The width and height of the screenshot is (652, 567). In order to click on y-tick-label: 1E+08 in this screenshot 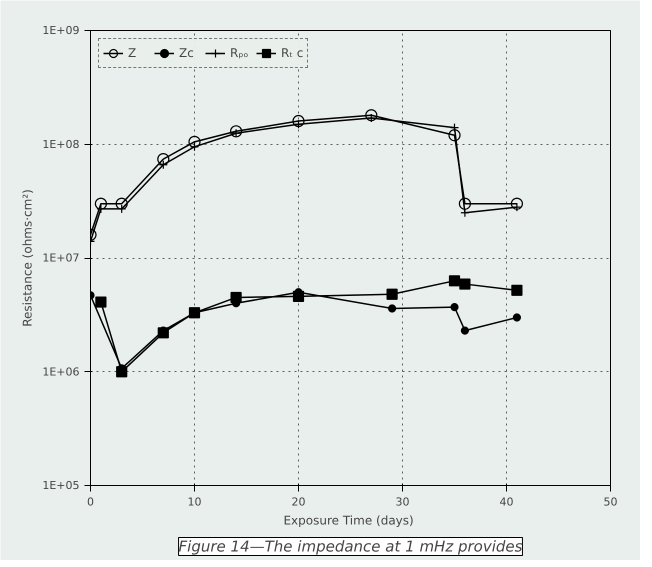, I will do `click(61, 144)`.